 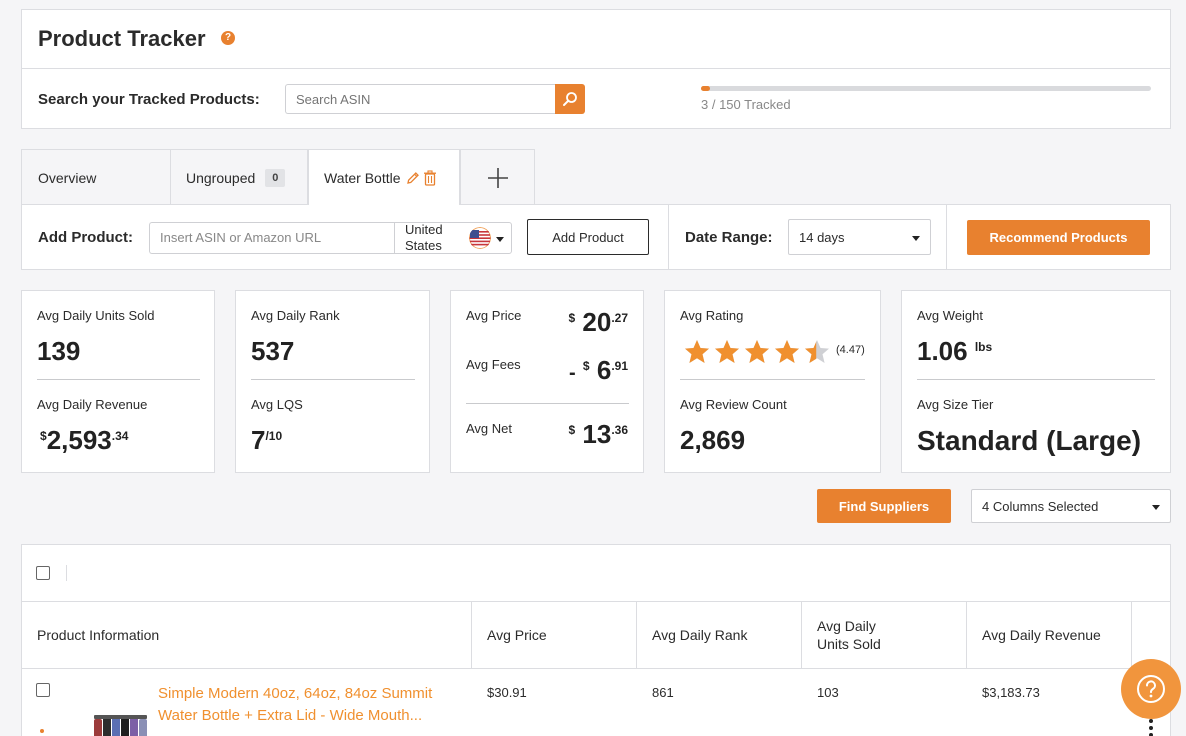 What do you see at coordinates (517, 635) in the screenshot?
I see `header-label: Avg Price` at bounding box center [517, 635].